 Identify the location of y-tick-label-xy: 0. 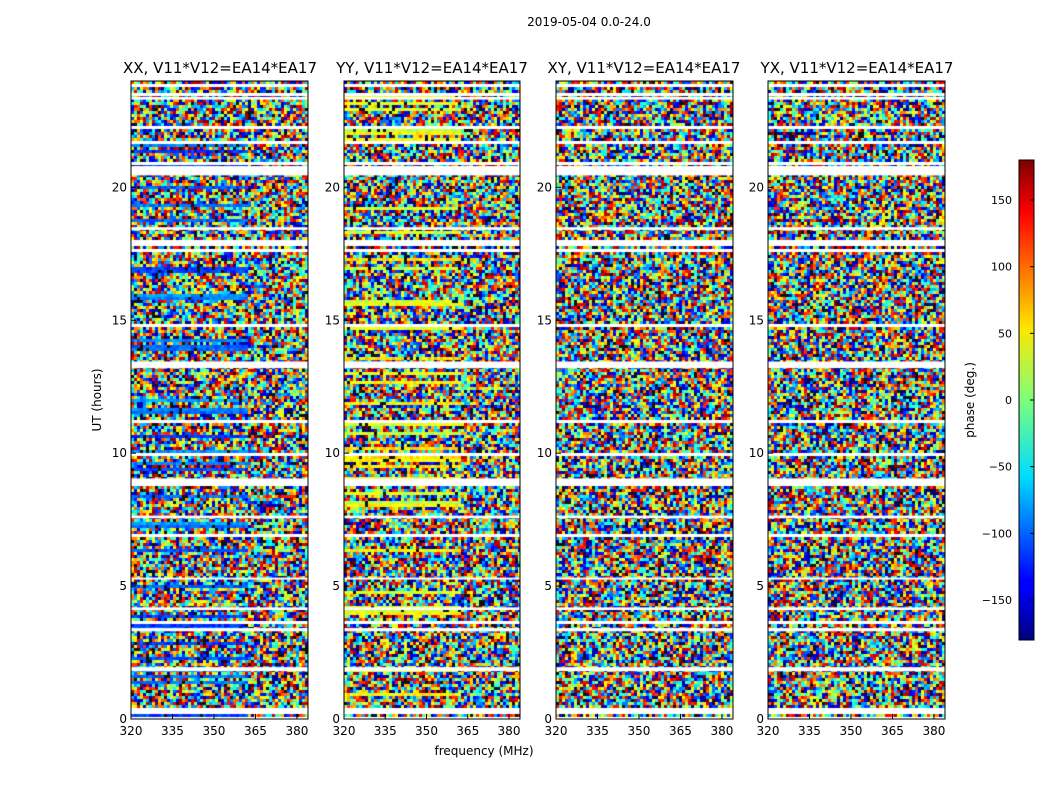
(548, 719).